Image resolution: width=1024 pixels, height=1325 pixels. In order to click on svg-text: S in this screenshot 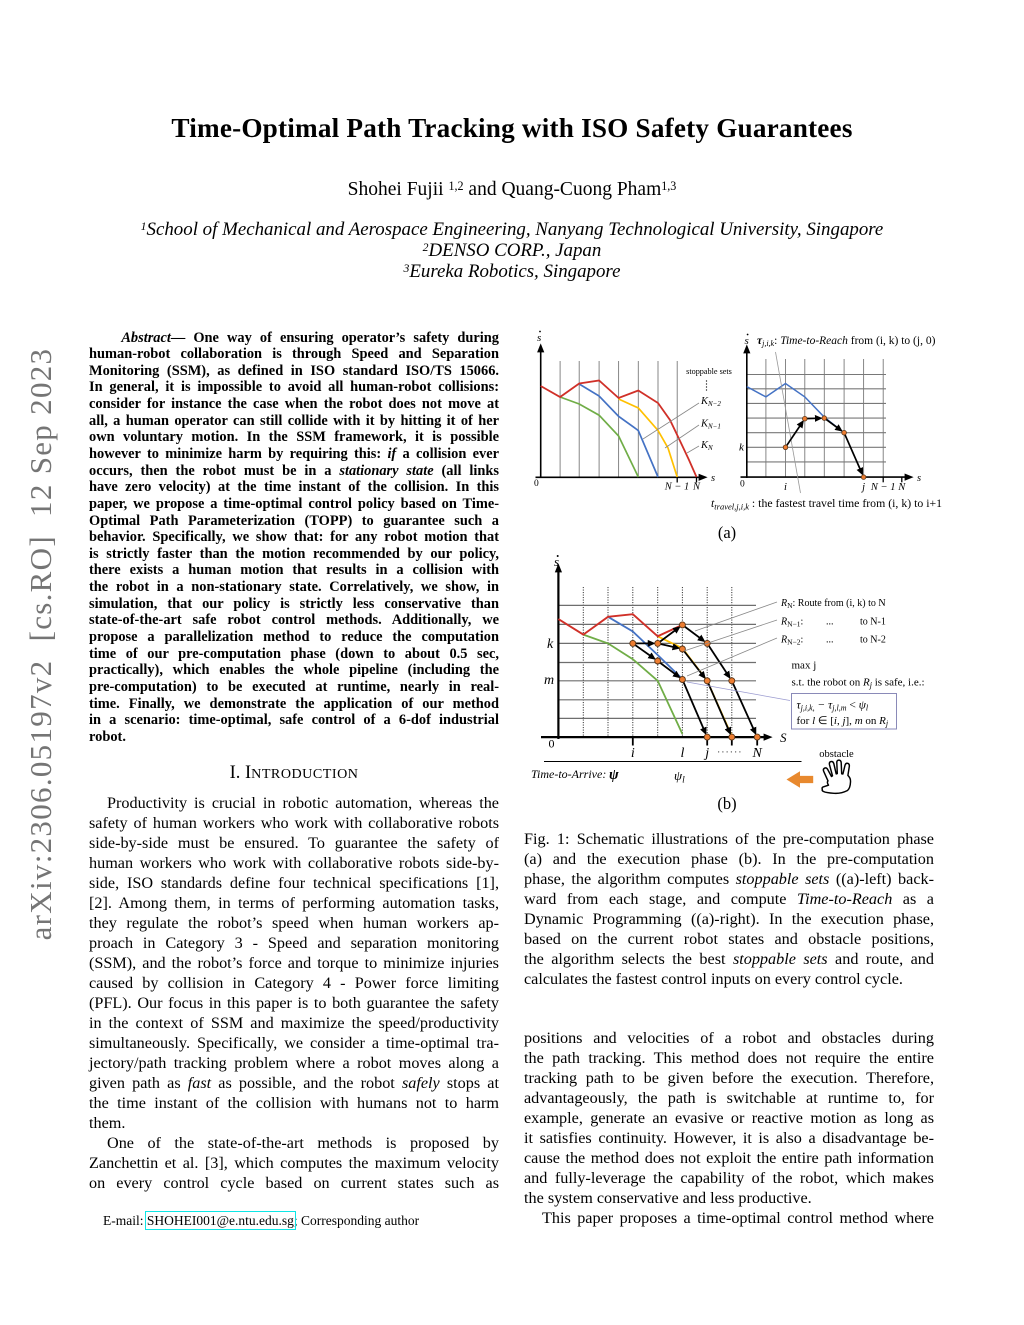, I will do `click(783, 737)`.